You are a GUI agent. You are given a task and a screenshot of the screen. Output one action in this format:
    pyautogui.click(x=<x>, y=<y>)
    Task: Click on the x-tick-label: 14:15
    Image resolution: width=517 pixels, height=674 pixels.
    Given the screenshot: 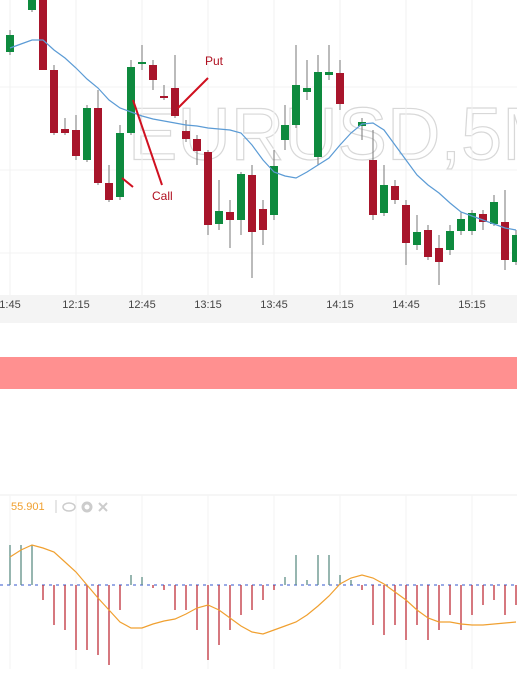 What is the action you would take?
    pyautogui.click(x=340, y=305)
    